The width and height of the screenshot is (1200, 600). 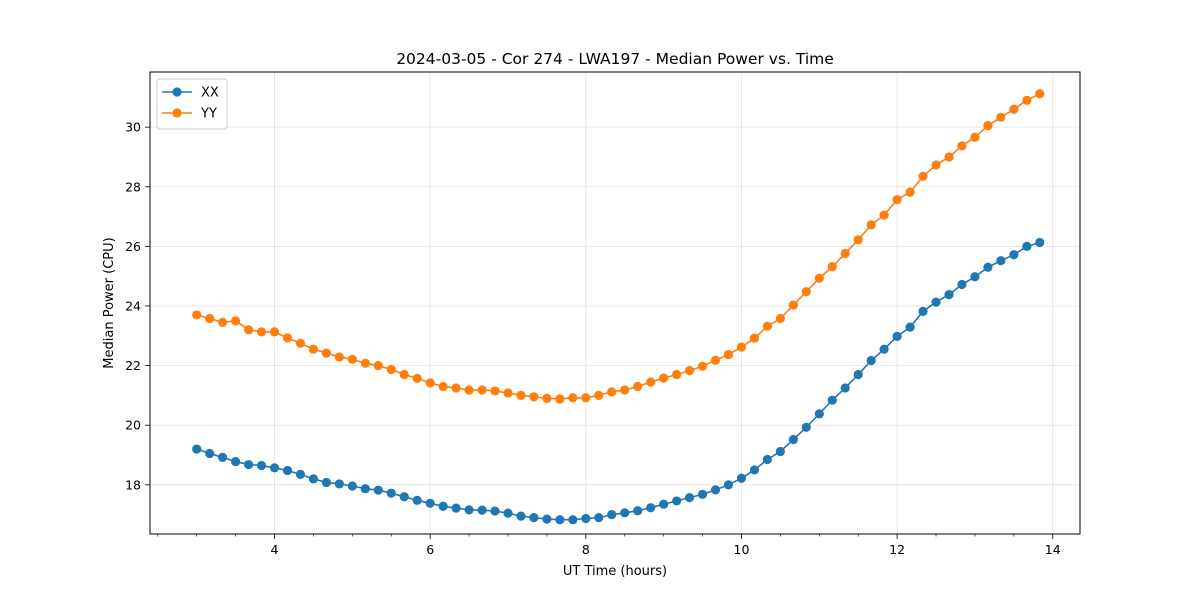 What do you see at coordinates (177, 92) in the screenshot?
I see `legend-marker-xx` at bounding box center [177, 92].